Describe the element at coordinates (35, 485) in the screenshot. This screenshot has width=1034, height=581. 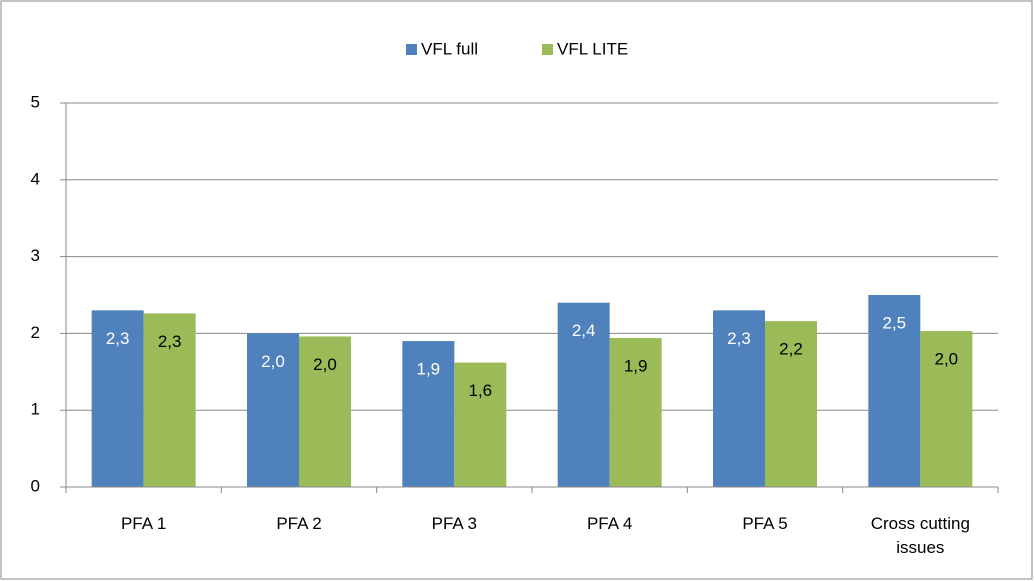
I see `y-tick-label: 0` at that location.